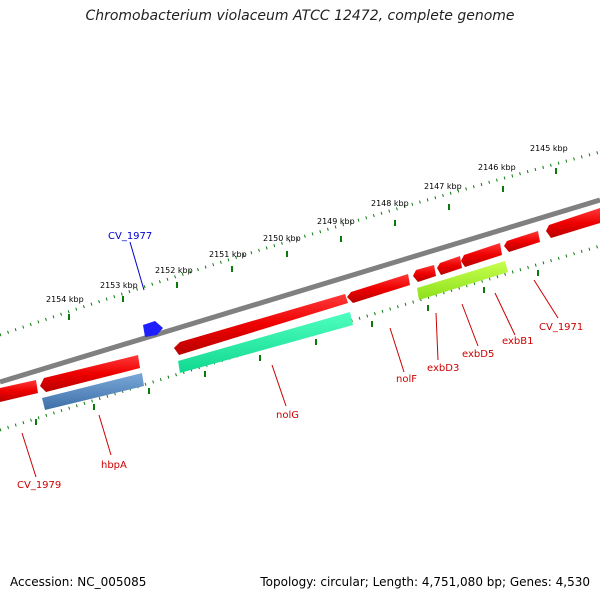 The image size is (600, 600). What do you see at coordinates (39, 485) in the screenshot?
I see `gene-label-cv1979: CV_1979` at bounding box center [39, 485].